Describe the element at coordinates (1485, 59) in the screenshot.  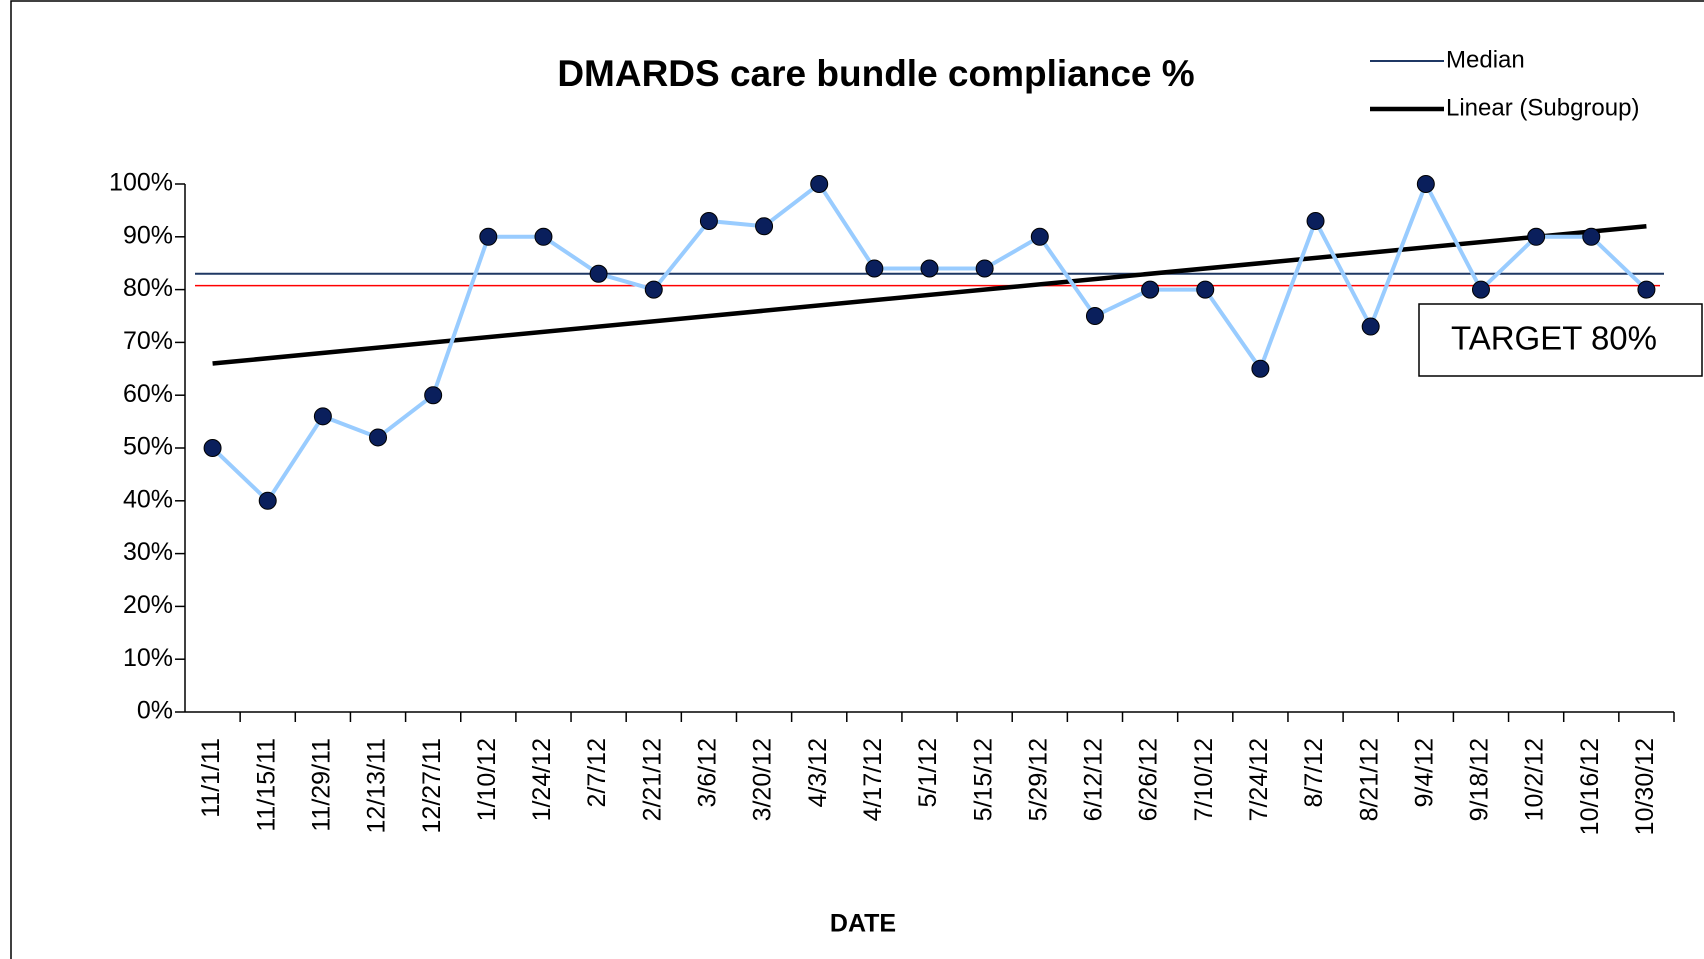
I see `legend-label: Median` at that location.